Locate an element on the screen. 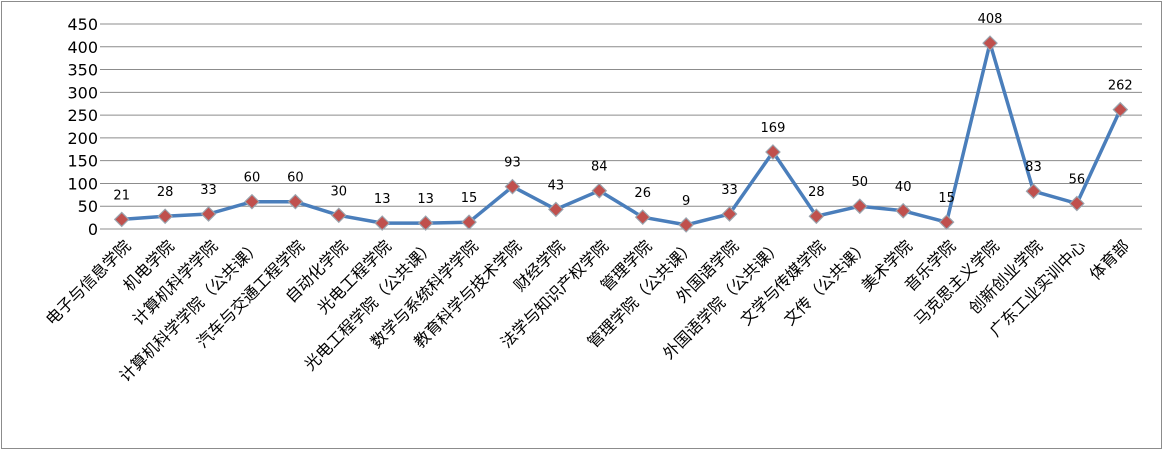  y-tick-label: 300 is located at coordinates (82, 92).